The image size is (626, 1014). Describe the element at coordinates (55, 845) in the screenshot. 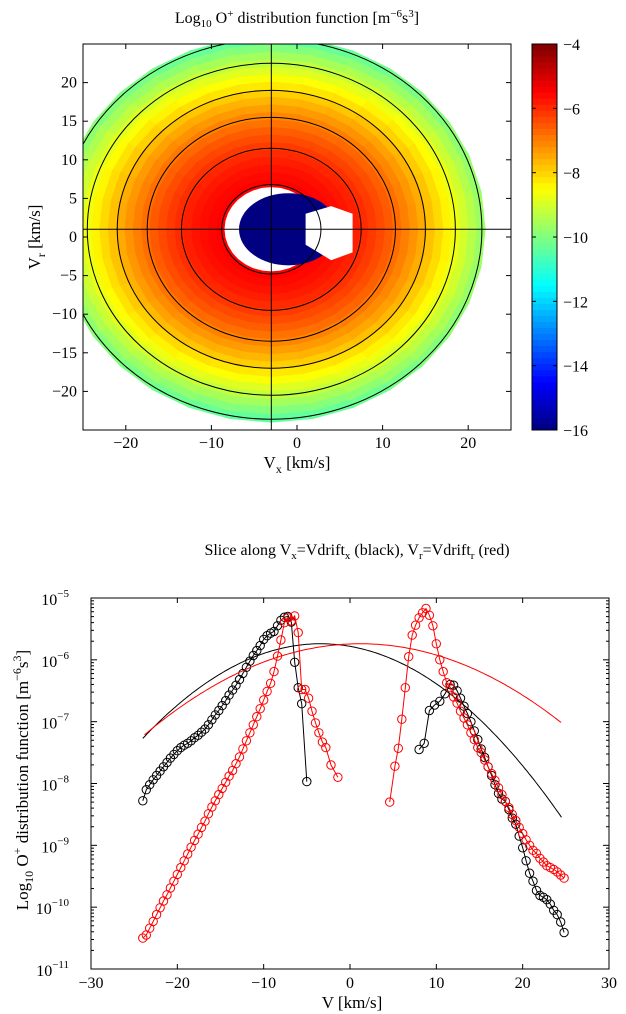

I see `y-tick-label: 10⁻⁹` at that location.